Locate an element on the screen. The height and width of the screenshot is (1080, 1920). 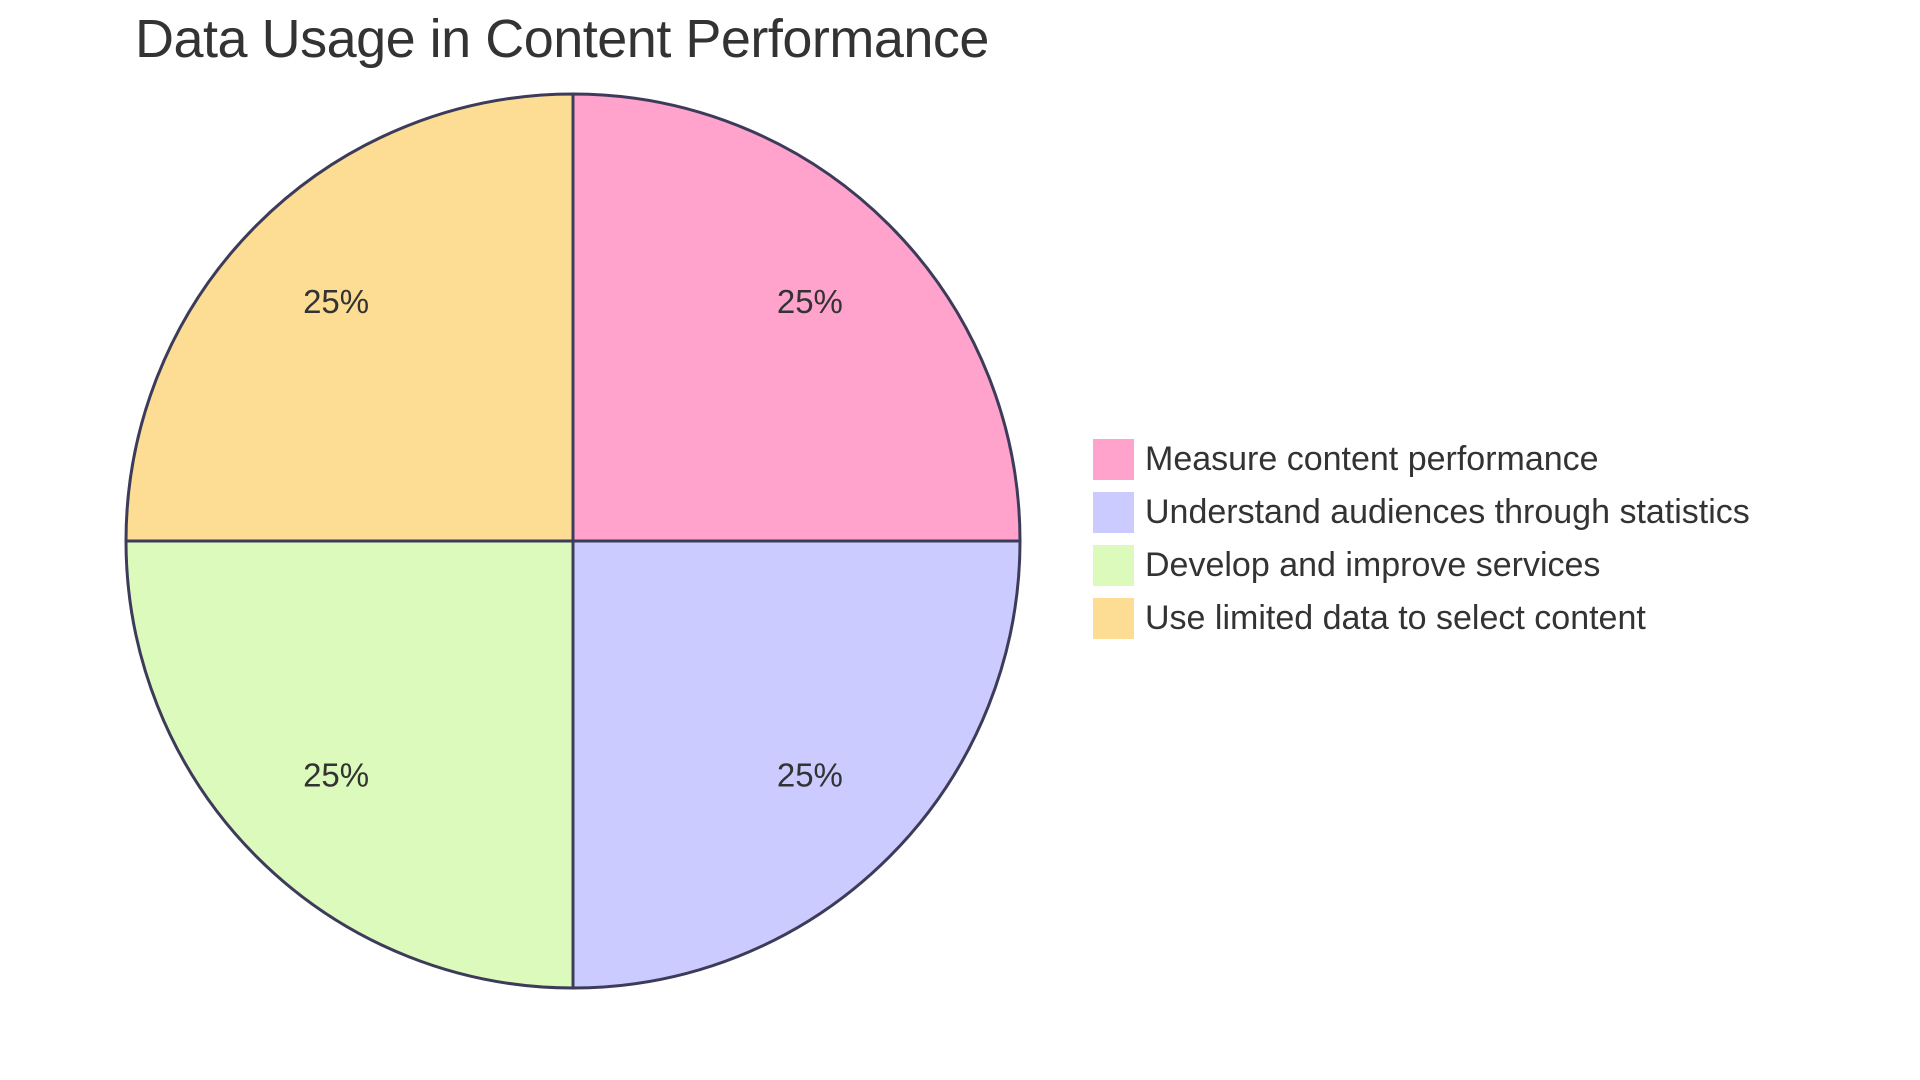
legend-label: Measure content performance is located at coordinates (1372, 459).